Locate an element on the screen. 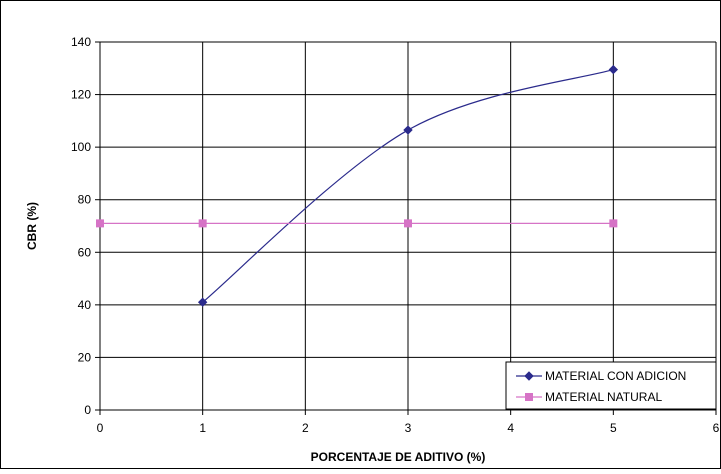 Image resolution: width=721 pixels, height=474 pixels. y-tick-label: 20 is located at coordinates (85, 357).